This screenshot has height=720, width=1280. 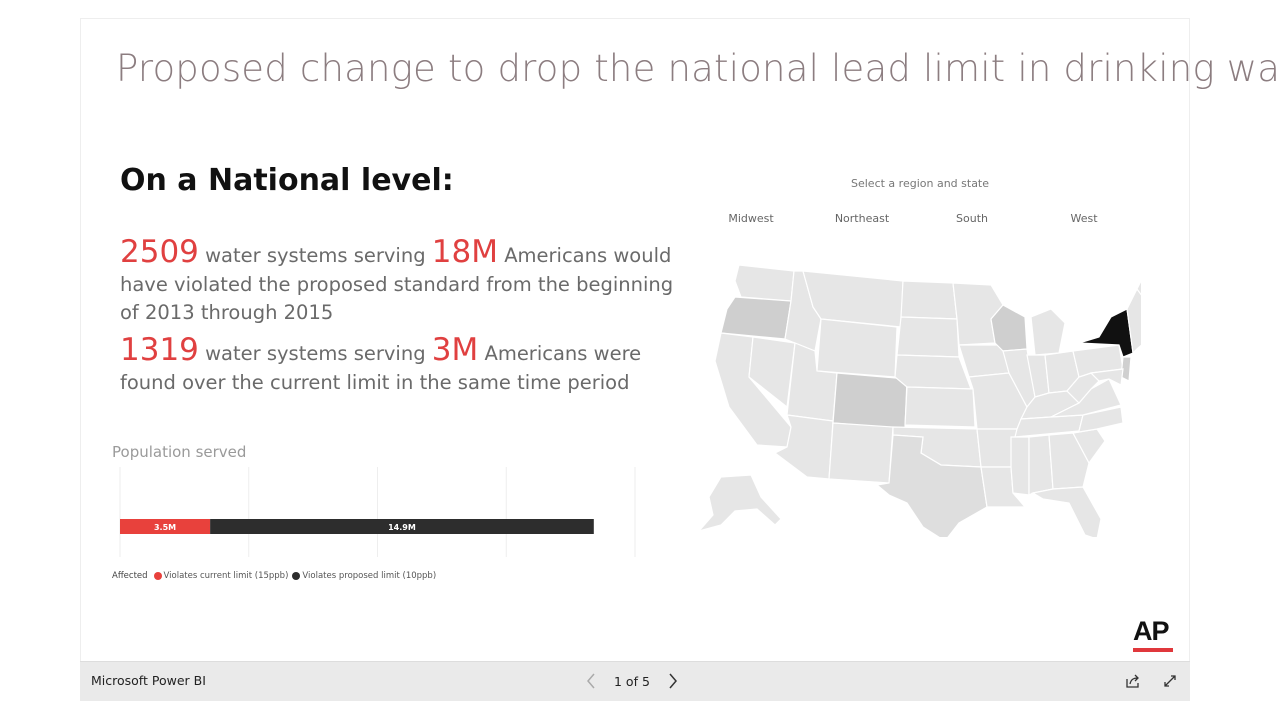 I want to click on powerbi-footer: Microsoft Power BI 1 of 5, so click(x=635, y=681).